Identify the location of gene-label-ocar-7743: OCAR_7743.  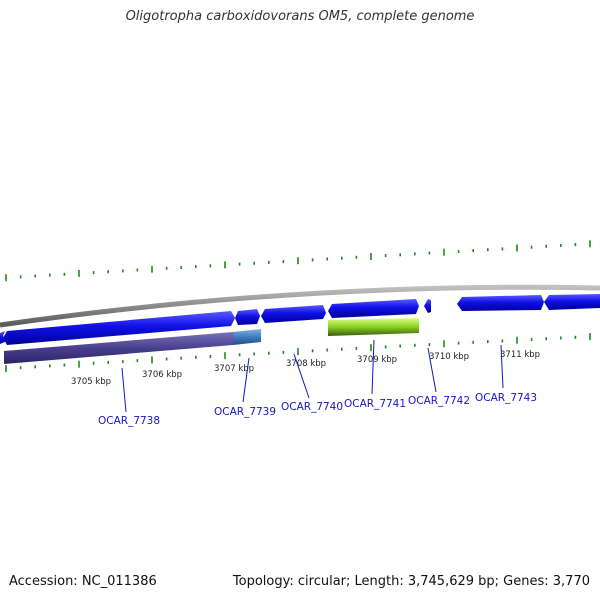
(506, 398).